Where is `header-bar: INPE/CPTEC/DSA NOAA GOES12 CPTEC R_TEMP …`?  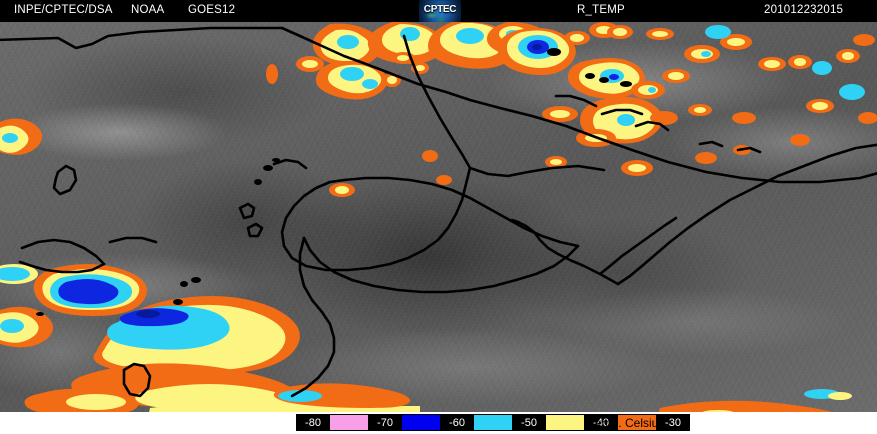 header-bar: INPE/CPTEC/DSA NOAA GOES12 CPTEC R_TEMP … is located at coordinates (438, 11).